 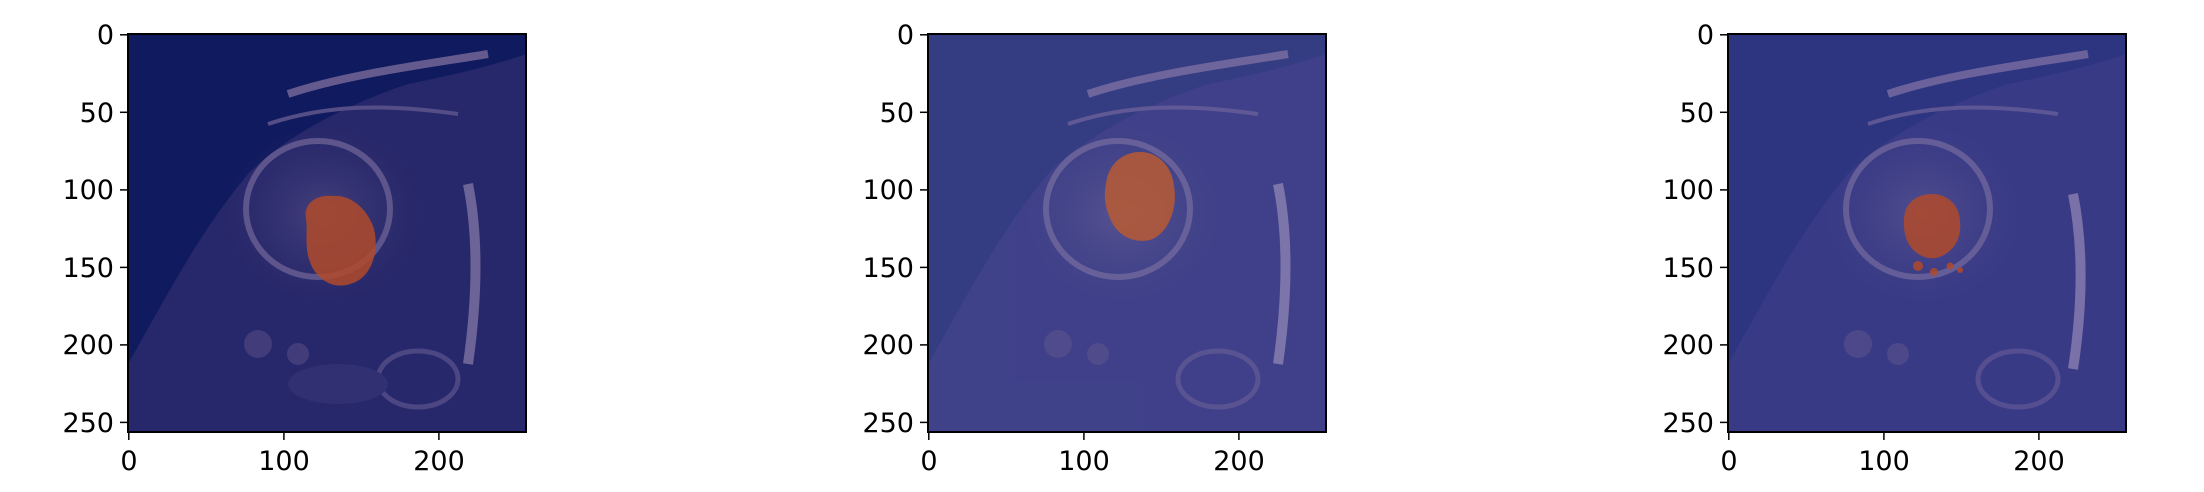 What do you see at coordinates (1688, 423) in the screenshot?
I see `panel-3-y-tick: 250` at bounding box center [1688, 423].